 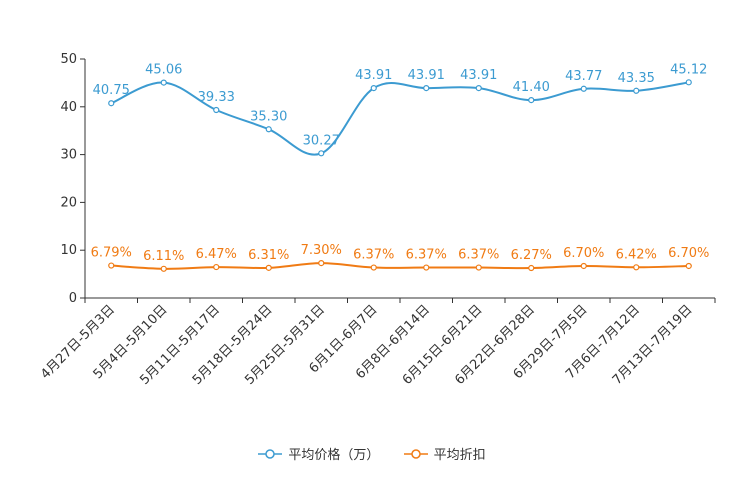 I want to click on y-tick-label: 50, so click(x=68, y=59).